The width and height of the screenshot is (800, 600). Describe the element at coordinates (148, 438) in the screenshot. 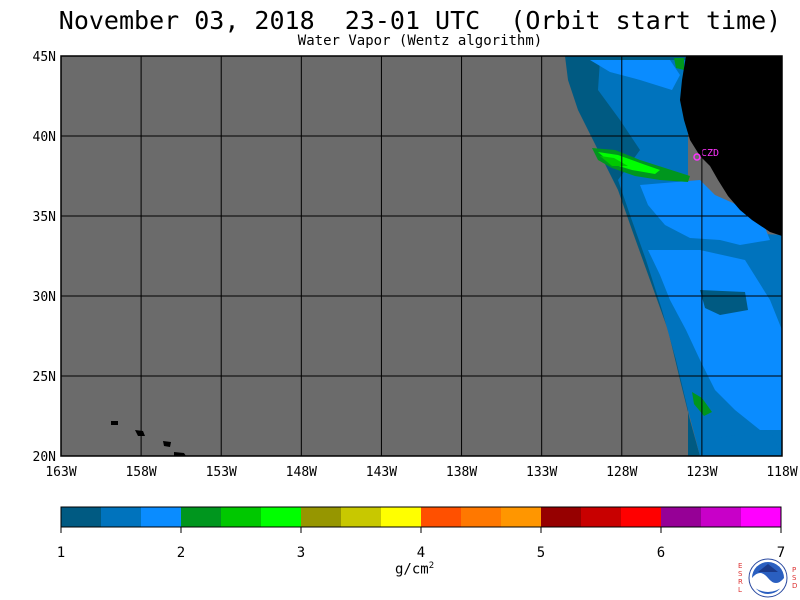

I see `hawaii-islands` at that location.